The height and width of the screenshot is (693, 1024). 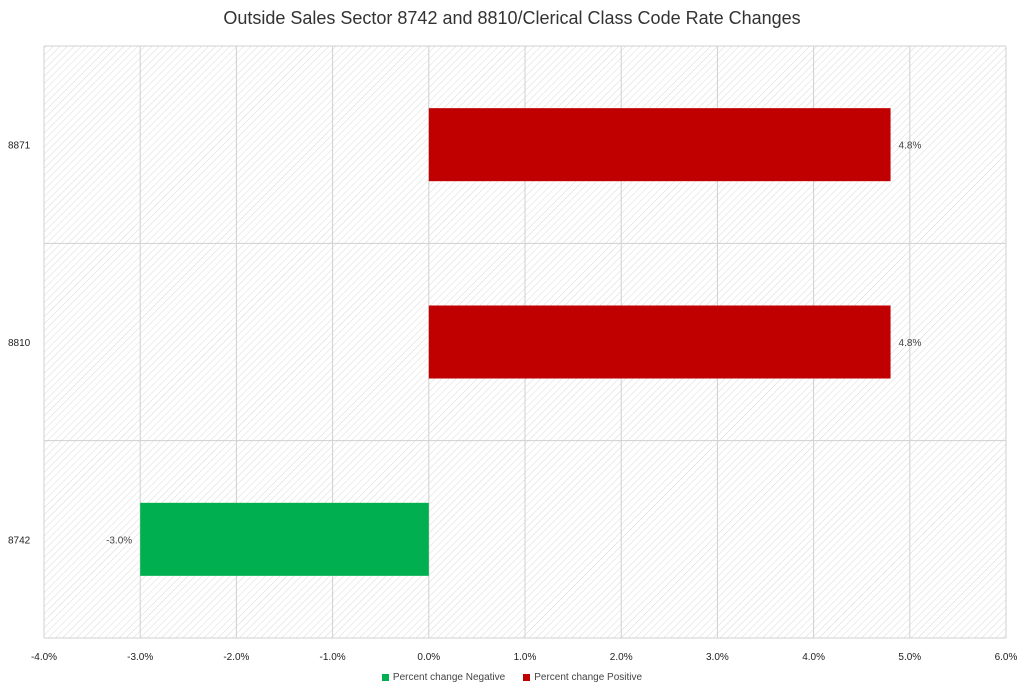 I want to click on legend-label: Percent change Negative, so click(x=449, y=677).